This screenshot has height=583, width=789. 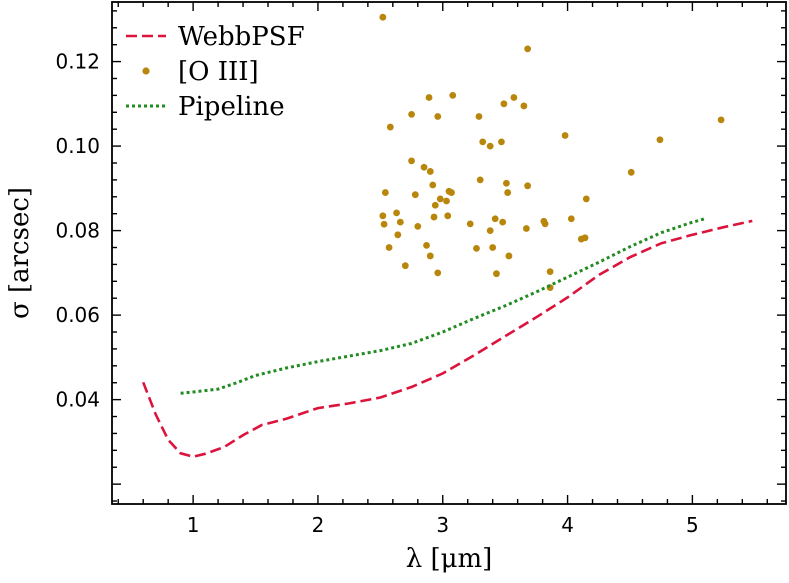 I want to click on legend-label-oiii: [O III], so click(x=218, y=72).